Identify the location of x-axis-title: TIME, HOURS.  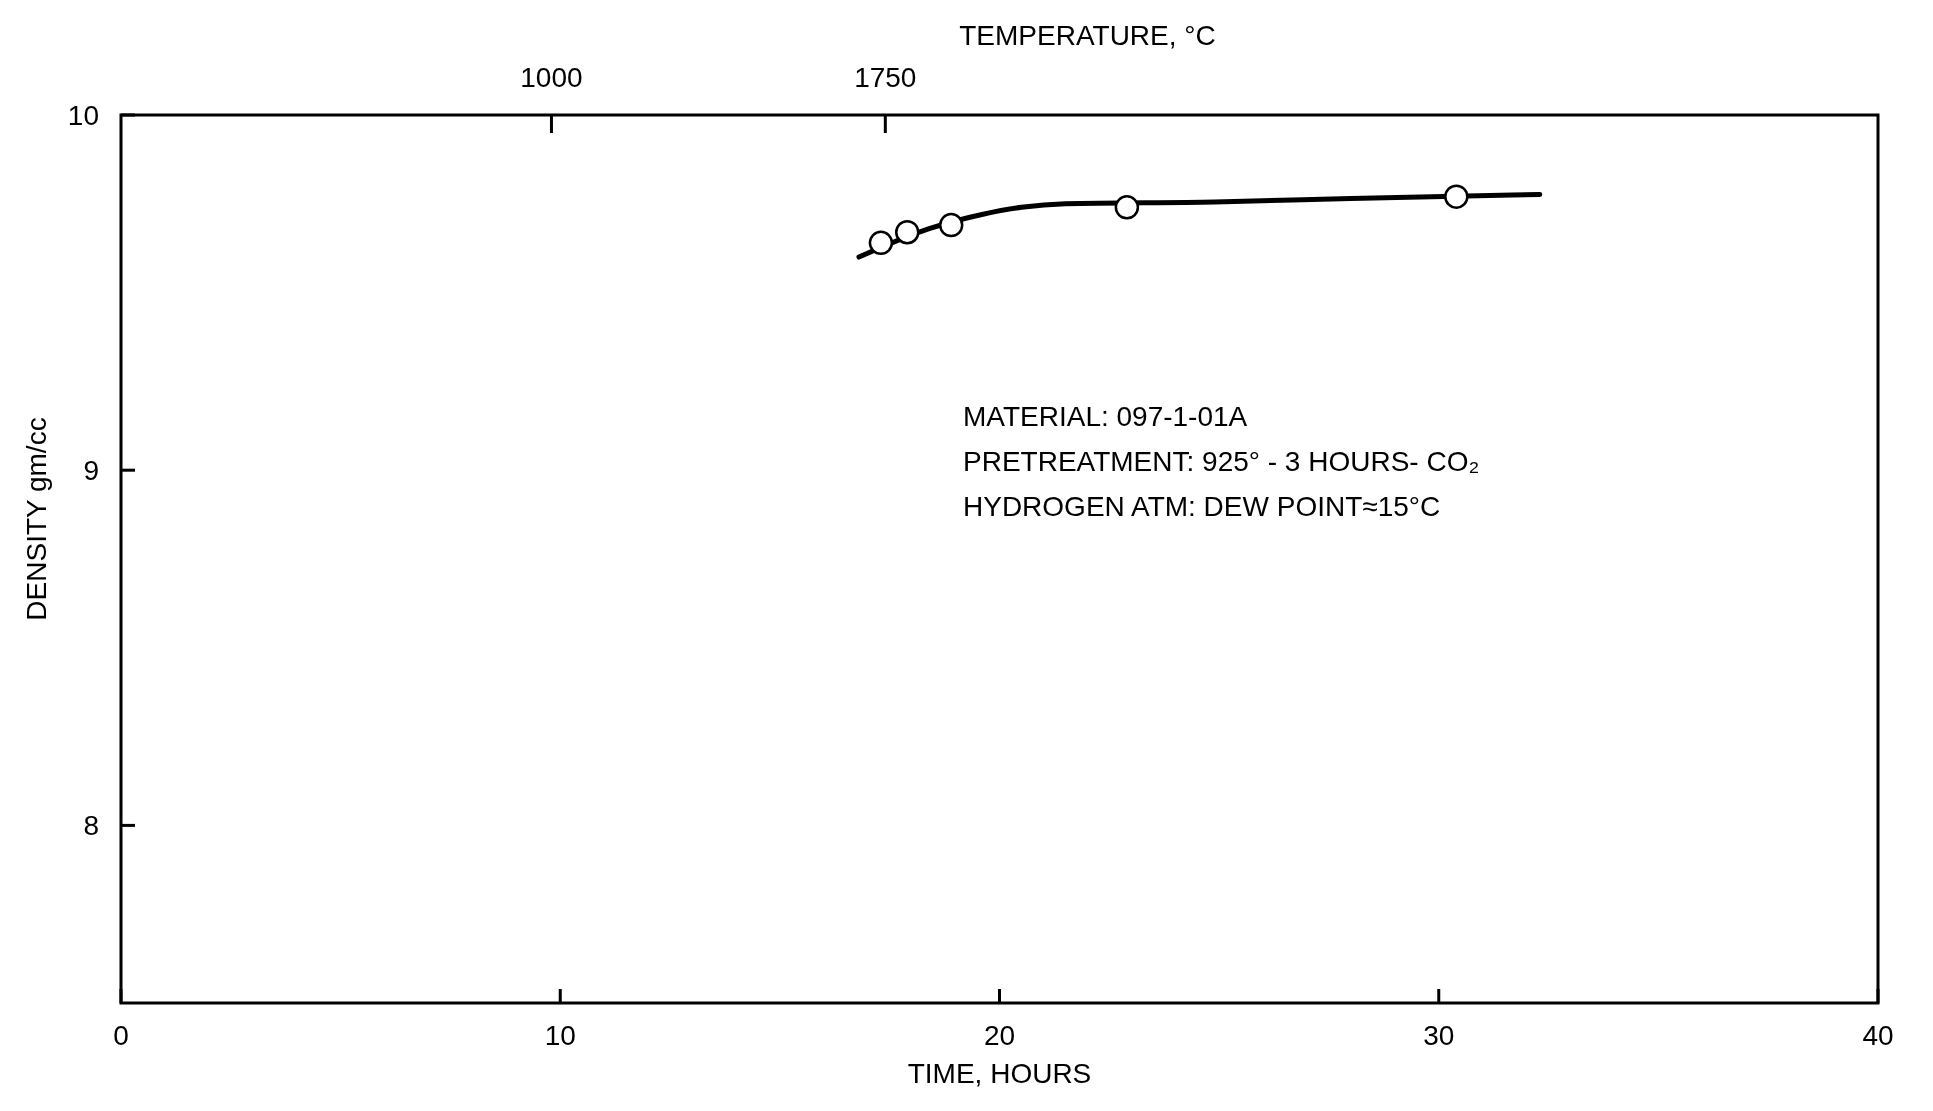
(999, 1073).